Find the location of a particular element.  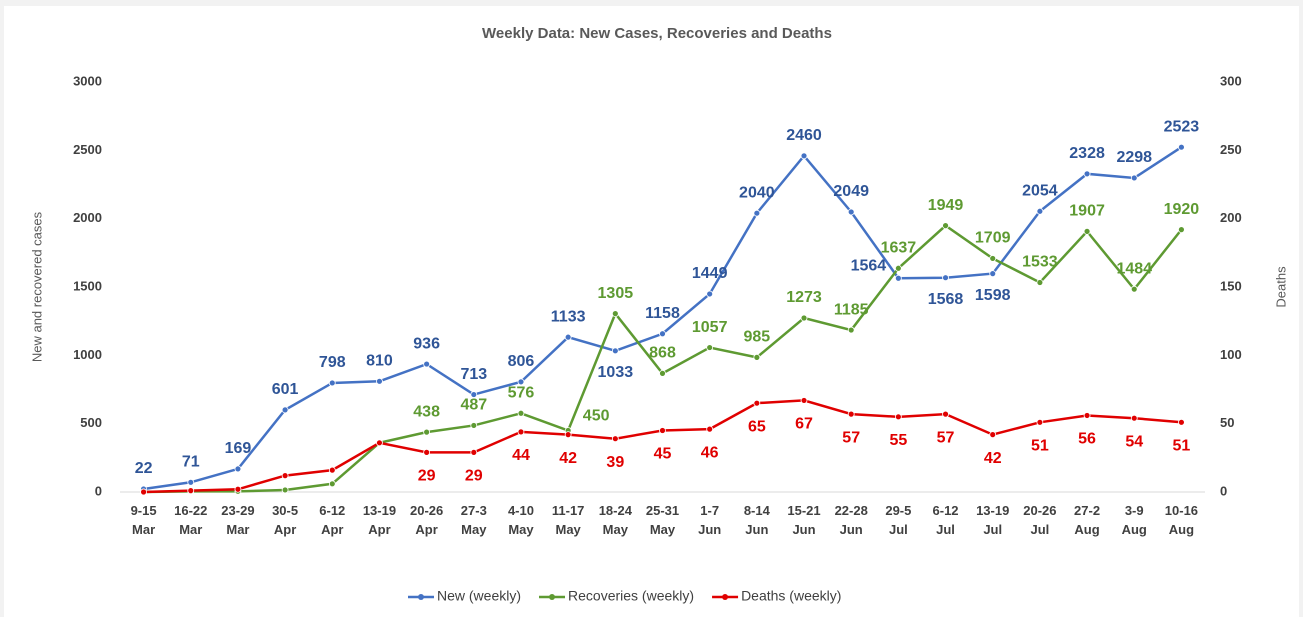

x-tick-label: 27-3 May is located at coordinates (474, 520).